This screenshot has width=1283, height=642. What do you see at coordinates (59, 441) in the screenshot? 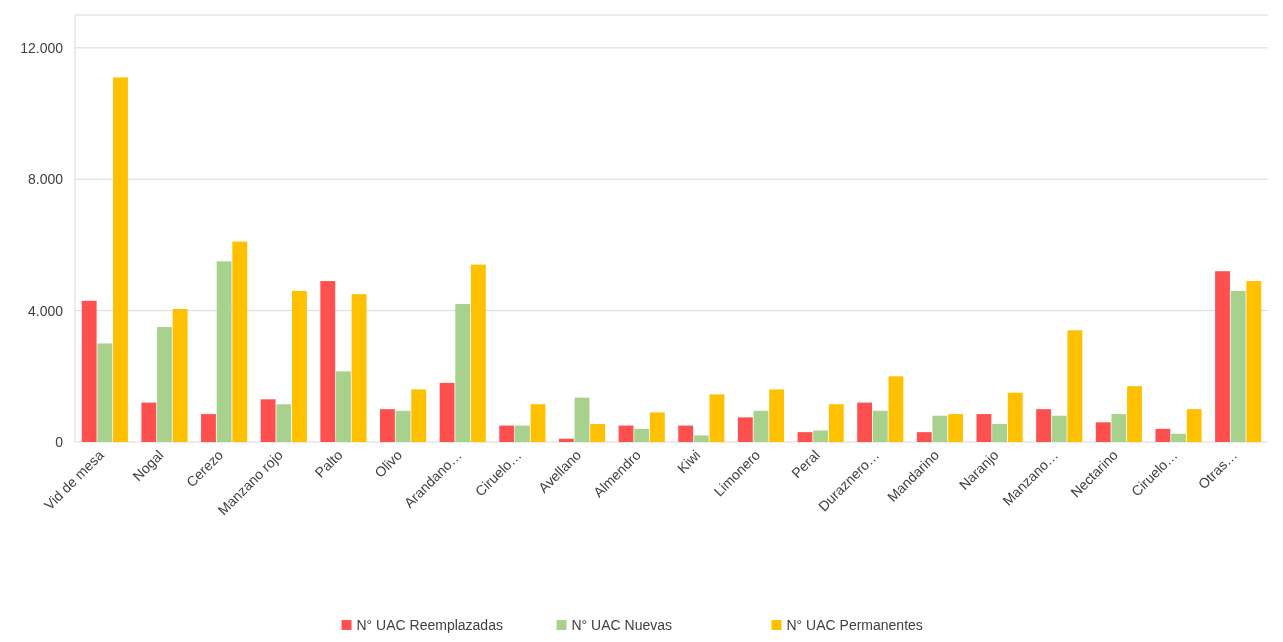
I see `y-tick-label: 0` at bounding box center [59, 441].